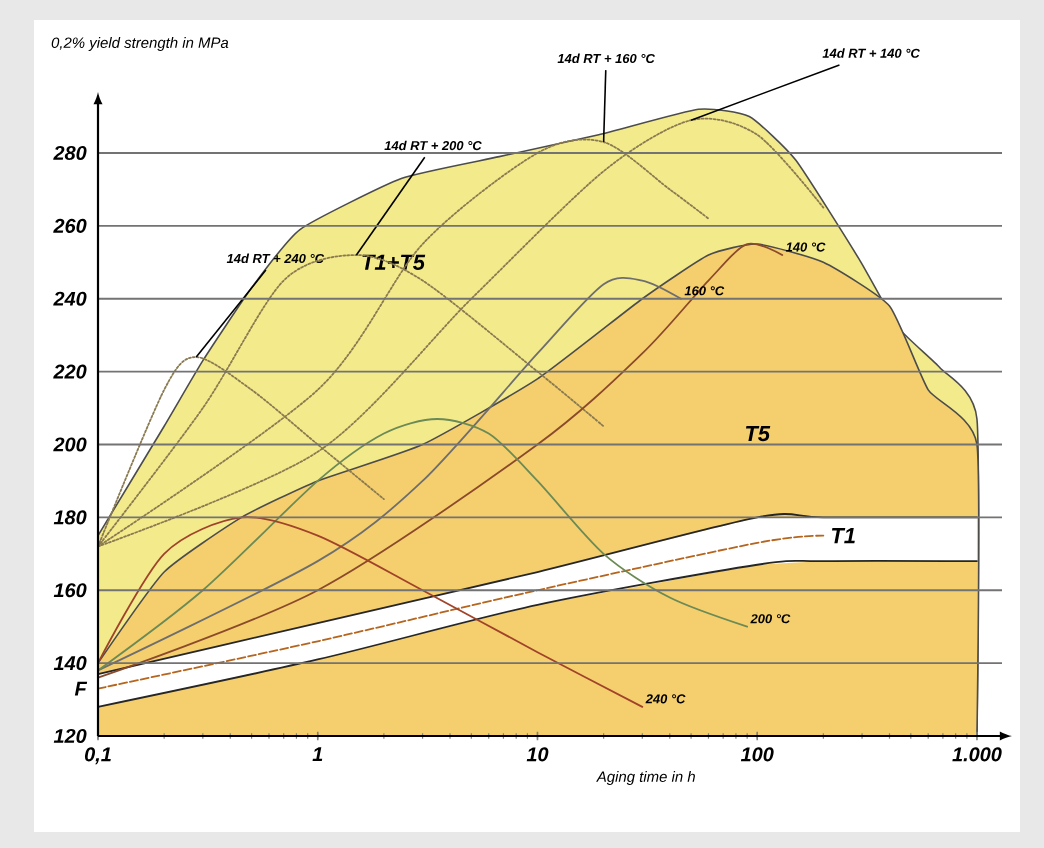  What do you see at coordinates (70, 590) in the screenshot?
I see `y-tick-label: 160` at bounding box center [70, 590].